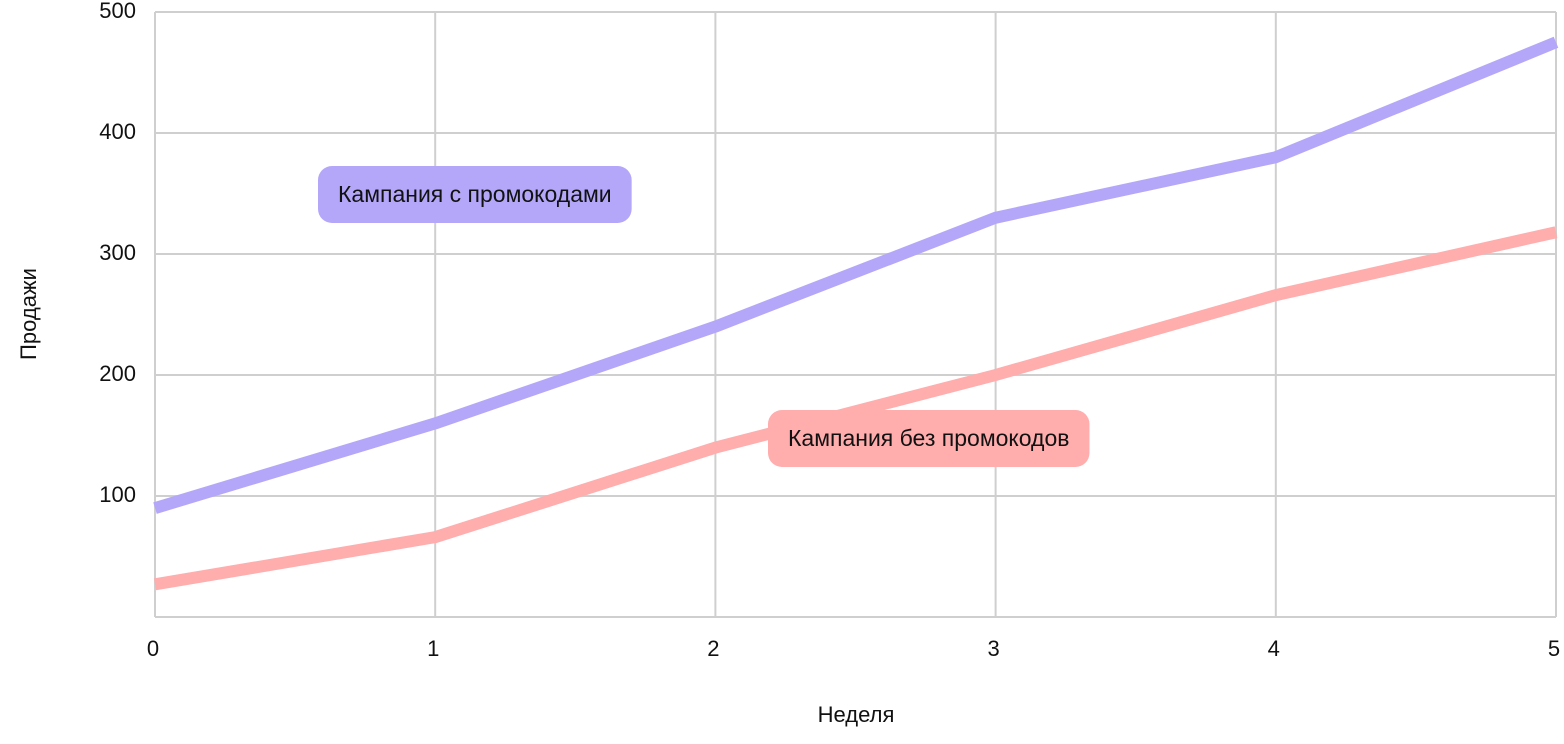 Image resolution: width=1564 pixels, height=744 pixels. Describe the element at coordinates (1554, 648) in the screenshot. I see `x-tick-label: 5` at that location.